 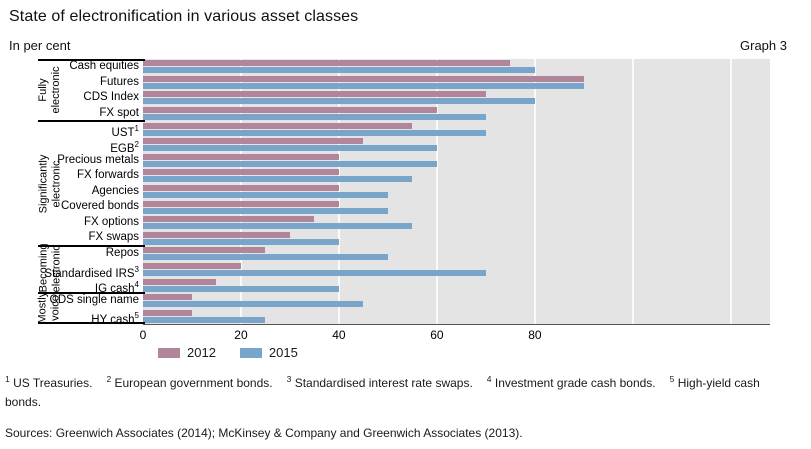 I want to click on bar-2015-futures, so click(x=363, y=85).